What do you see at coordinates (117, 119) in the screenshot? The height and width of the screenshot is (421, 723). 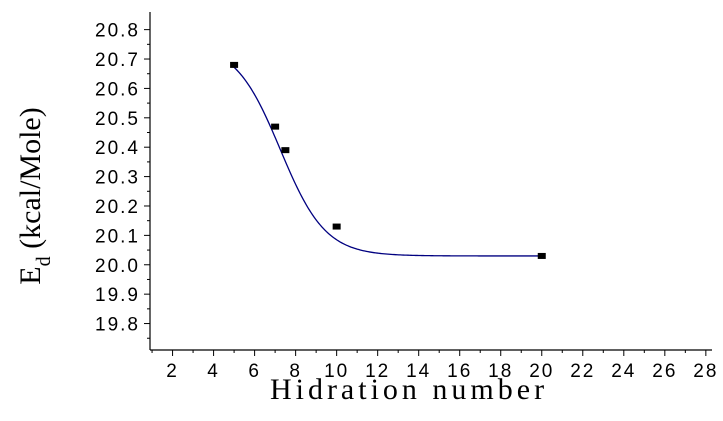 I see `y-tick-label: 20.5` at bounding box center [117, 119].